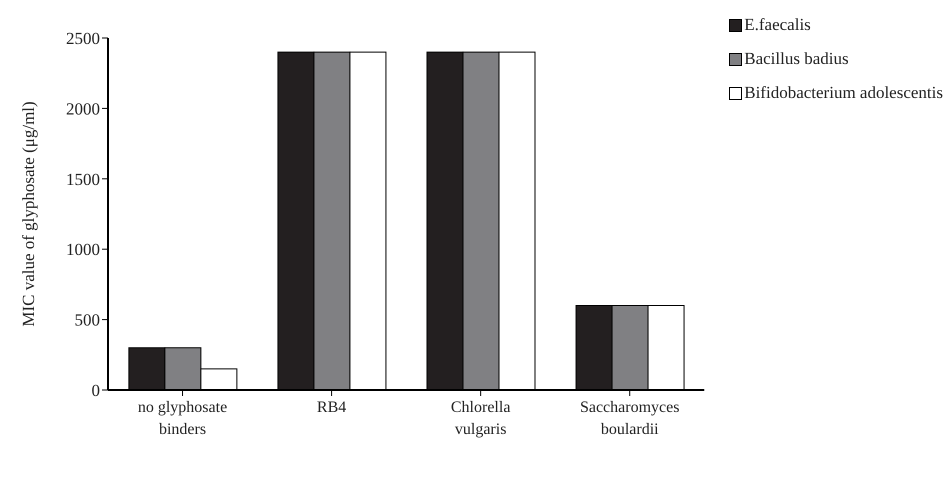 This screenshot has height=483, width=947. Describe the element at coordinates (777, 25) in the screenshot. I see `legend-label: E.faecalis` at that location.